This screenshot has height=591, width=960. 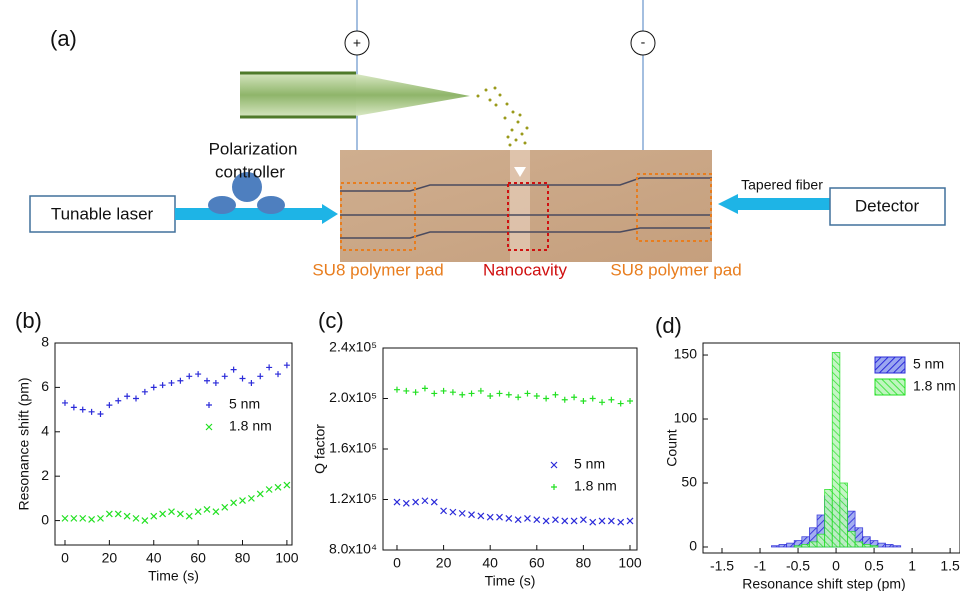 What do you see at coordinates (413, 95) in the screenshot?
I see `pipette-tip` at bounding box center [413, 95].